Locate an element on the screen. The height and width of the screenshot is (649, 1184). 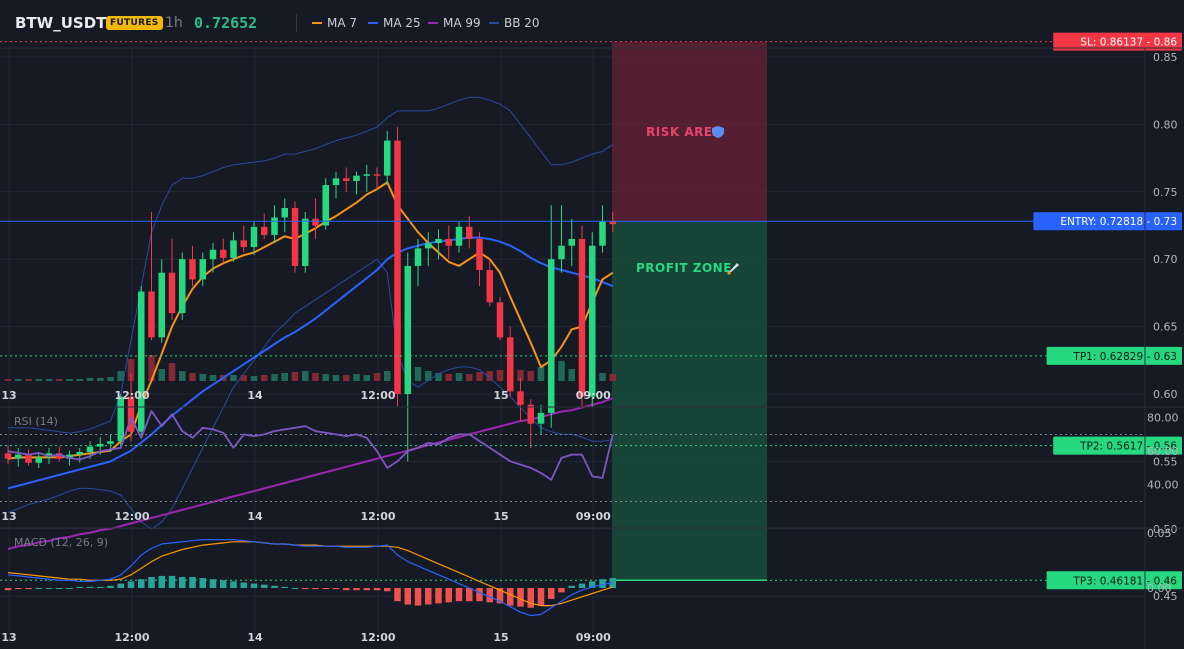
ma99-swatch is located at coordinates (433, 23).